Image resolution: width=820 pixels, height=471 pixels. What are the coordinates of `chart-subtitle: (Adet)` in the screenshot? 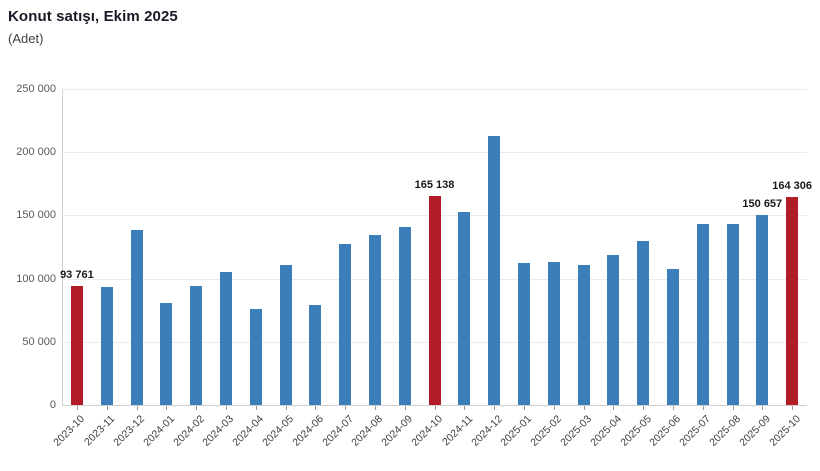 It's located at (26, 38).